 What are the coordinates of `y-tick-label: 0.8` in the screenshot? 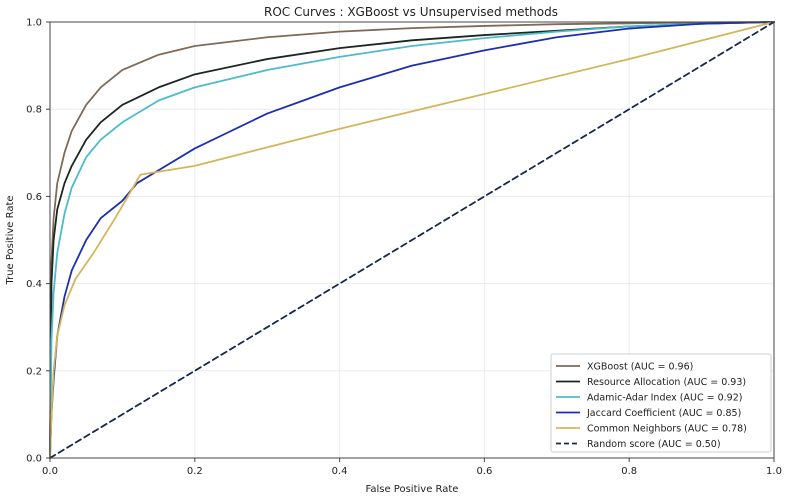 It's located at (34, 110).